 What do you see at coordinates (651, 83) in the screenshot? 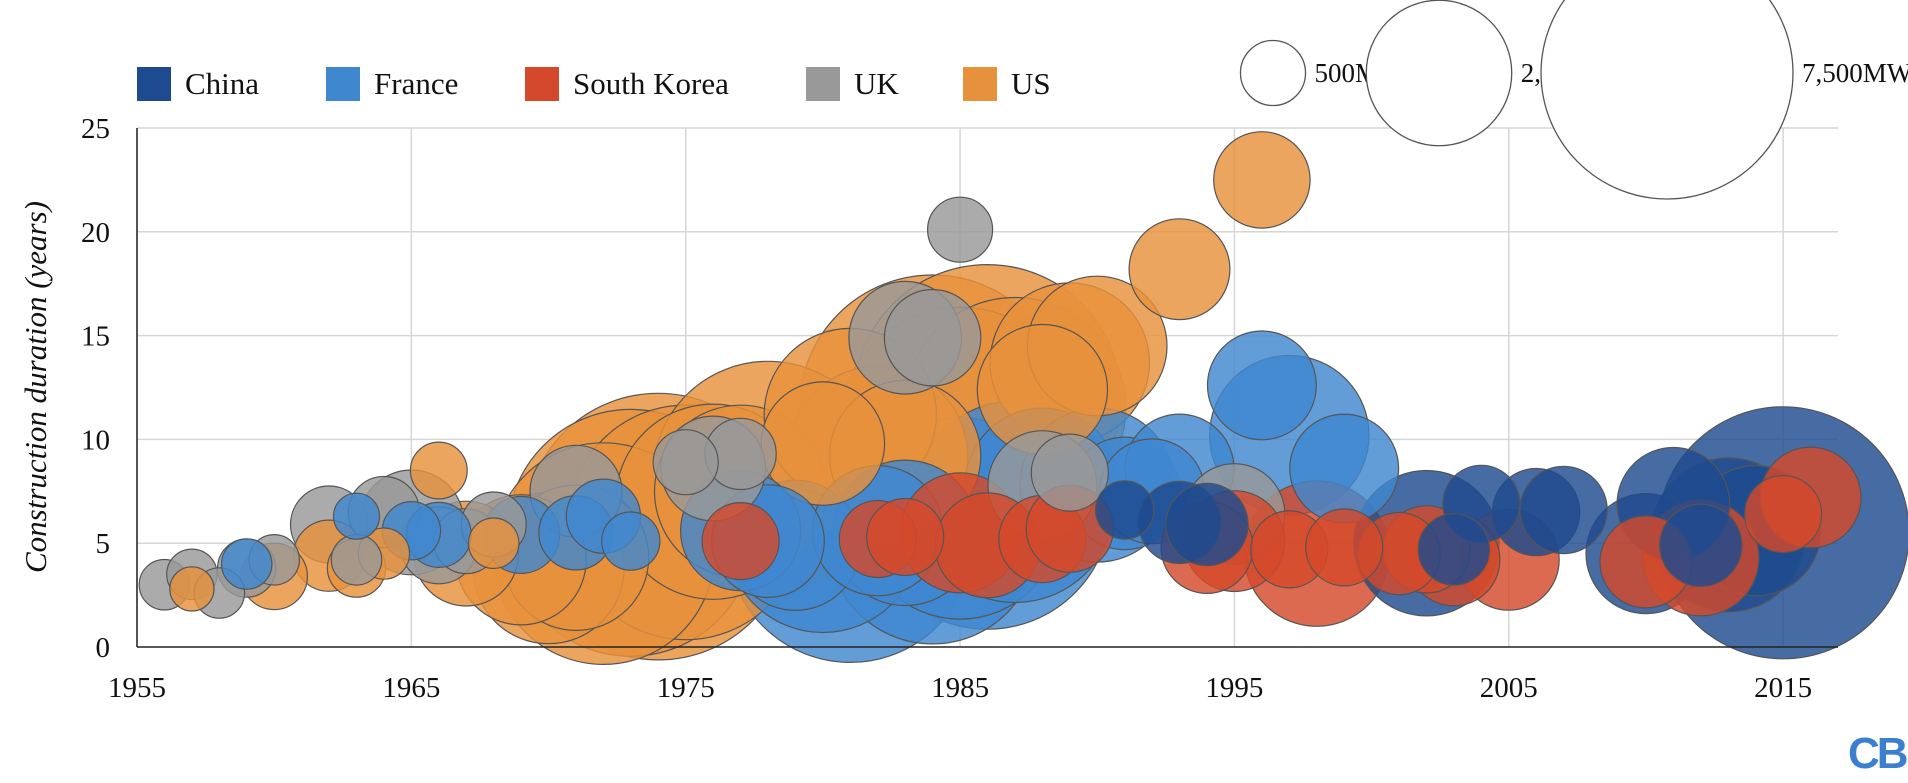
I see `legend-label: South Korea` at bounding box center [651, 83].